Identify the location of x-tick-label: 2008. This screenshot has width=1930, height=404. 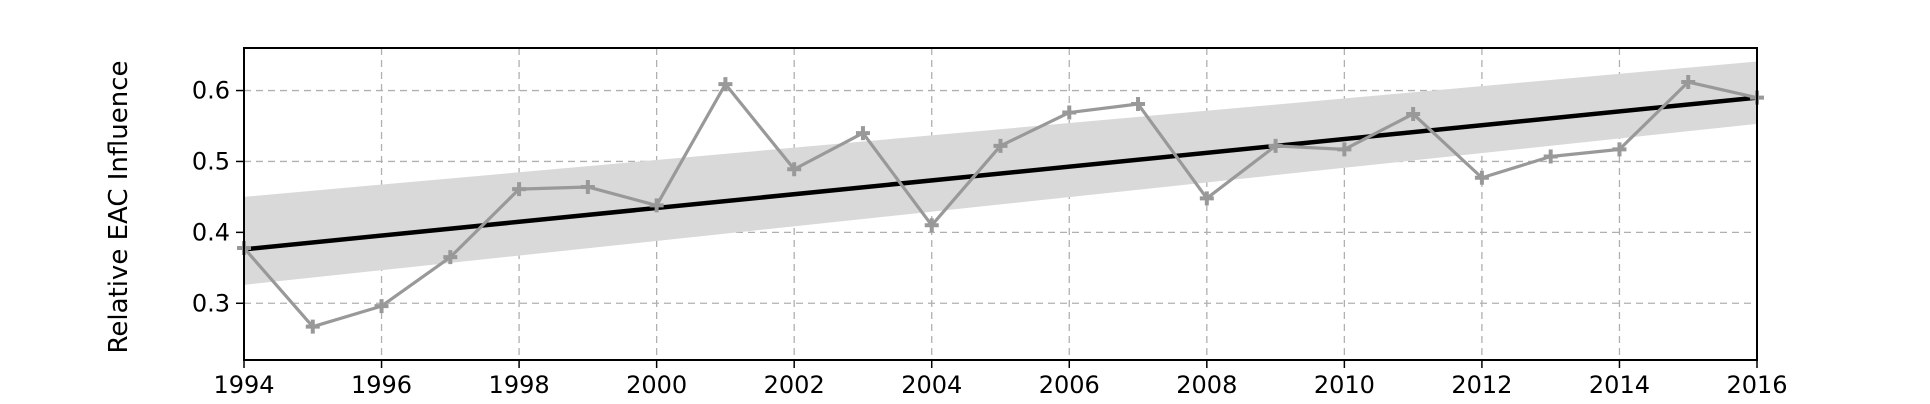
(1206, 385).